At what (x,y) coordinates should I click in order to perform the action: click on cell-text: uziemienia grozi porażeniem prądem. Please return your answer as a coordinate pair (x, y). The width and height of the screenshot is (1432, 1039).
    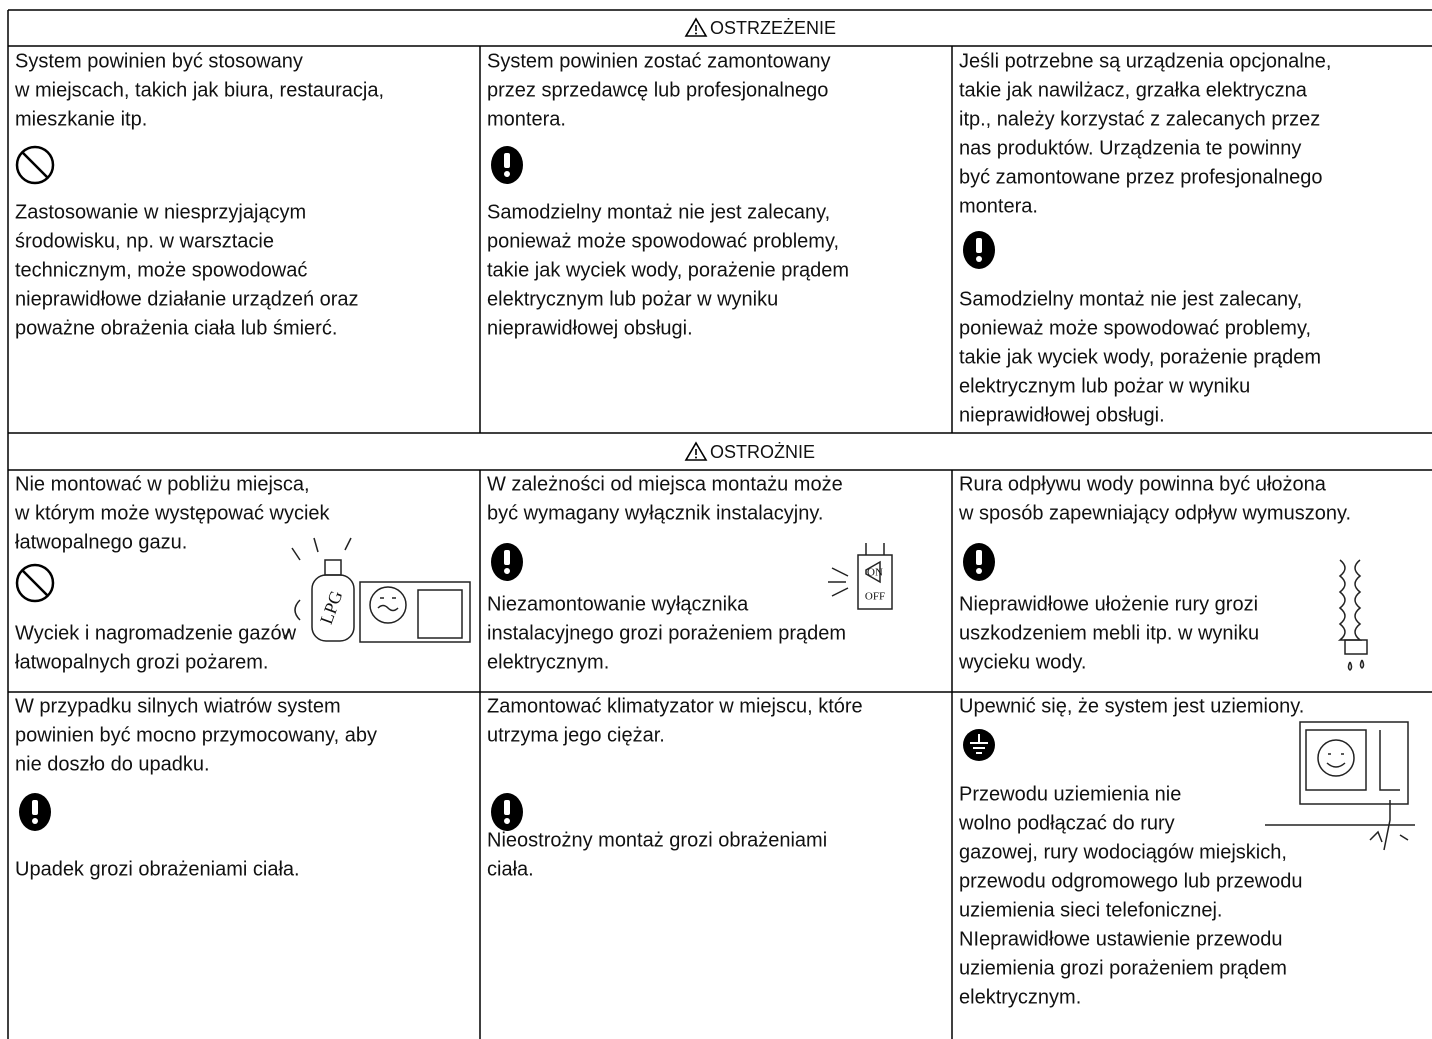
    Looking at the image, I should click on (1123, 968).